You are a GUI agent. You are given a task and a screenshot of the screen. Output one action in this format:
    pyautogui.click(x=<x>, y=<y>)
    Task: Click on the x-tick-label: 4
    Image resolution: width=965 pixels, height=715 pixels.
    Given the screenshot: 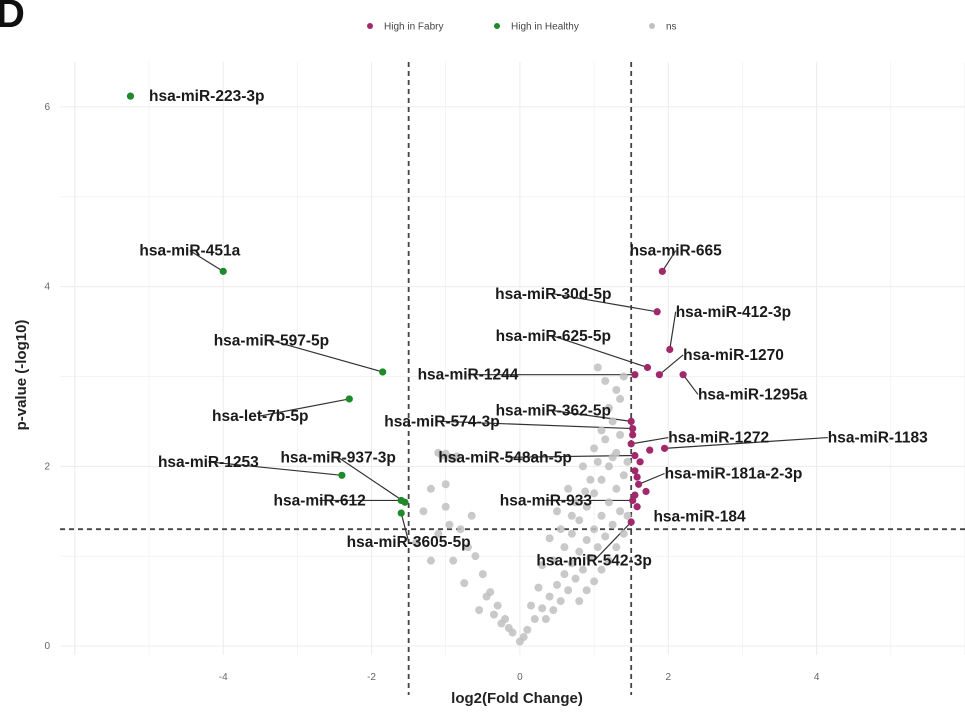 What is the action you would take?
    pyautogui.click(x=817, y=677)
    